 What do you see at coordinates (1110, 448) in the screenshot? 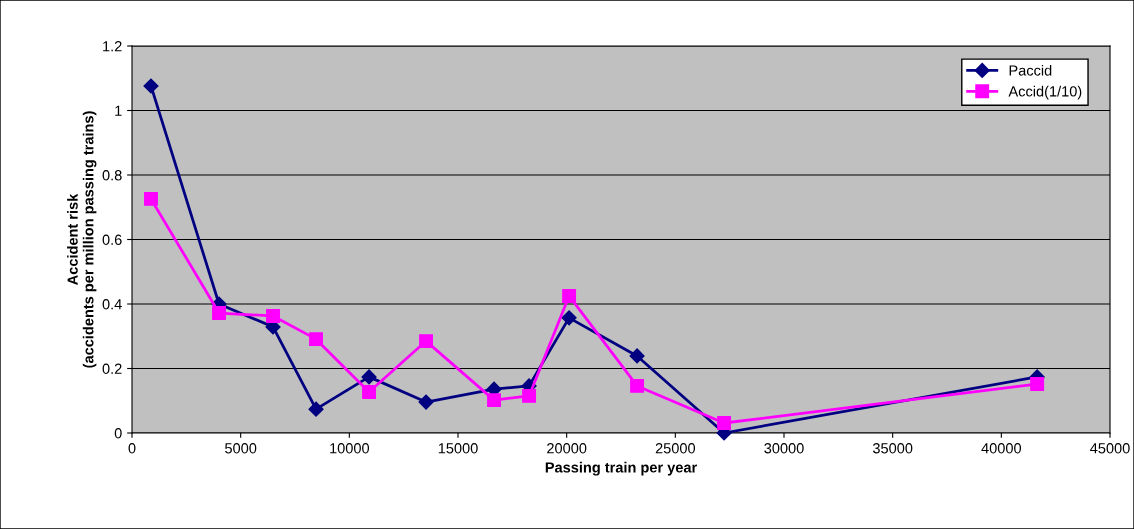
I see `x-tick-label: 45000` at bounding box center [1110, 448].